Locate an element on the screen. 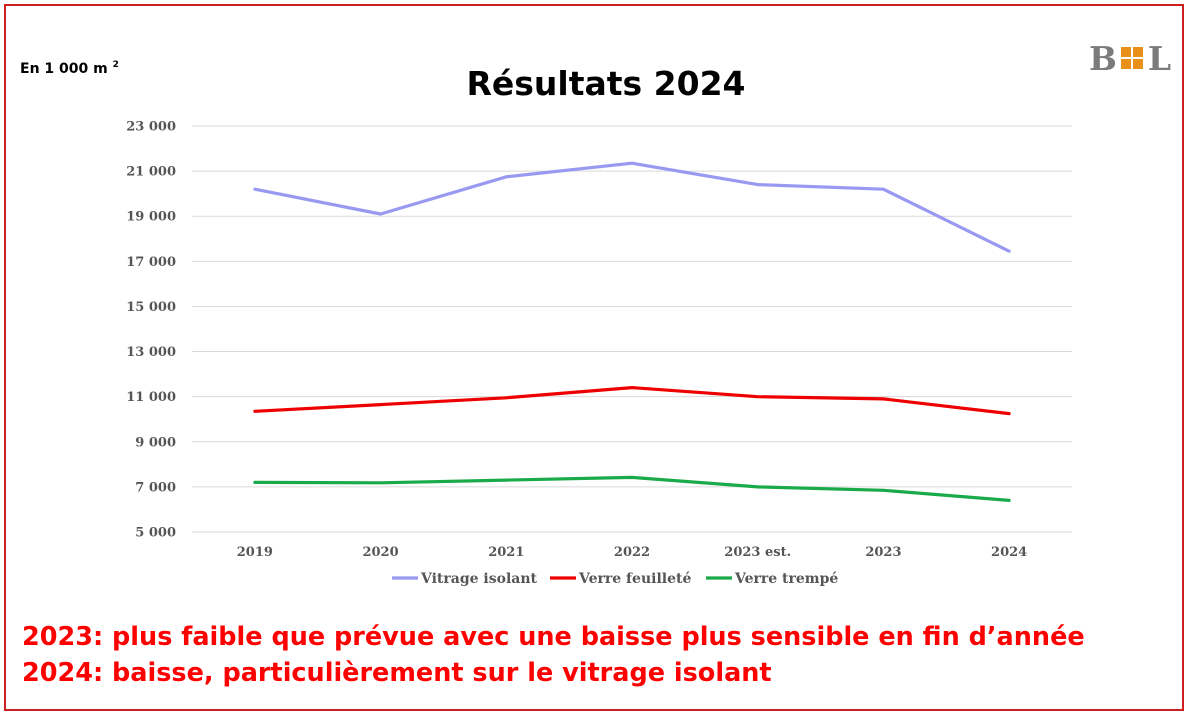  company-logo: B L is located at coordinates (1134, 58).